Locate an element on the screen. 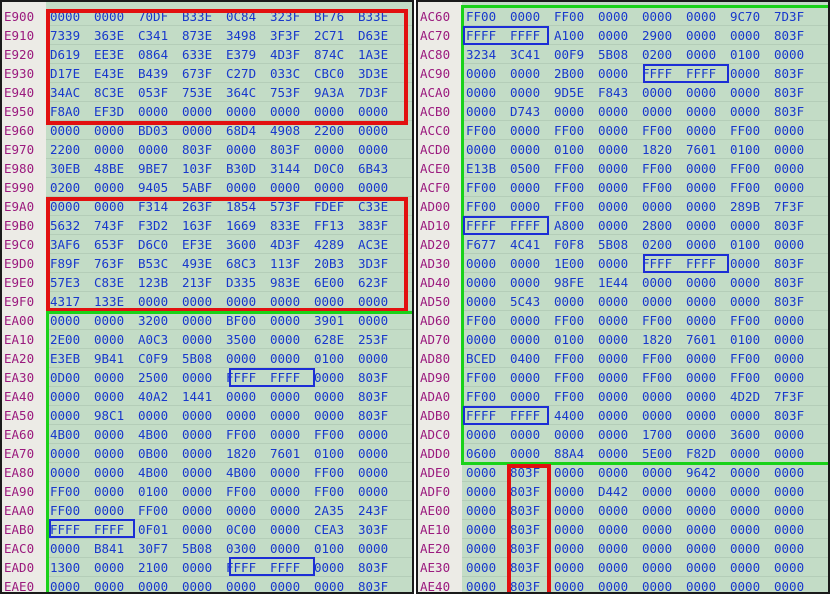  hex-word: 3600 is located at coordinates (745, 434).